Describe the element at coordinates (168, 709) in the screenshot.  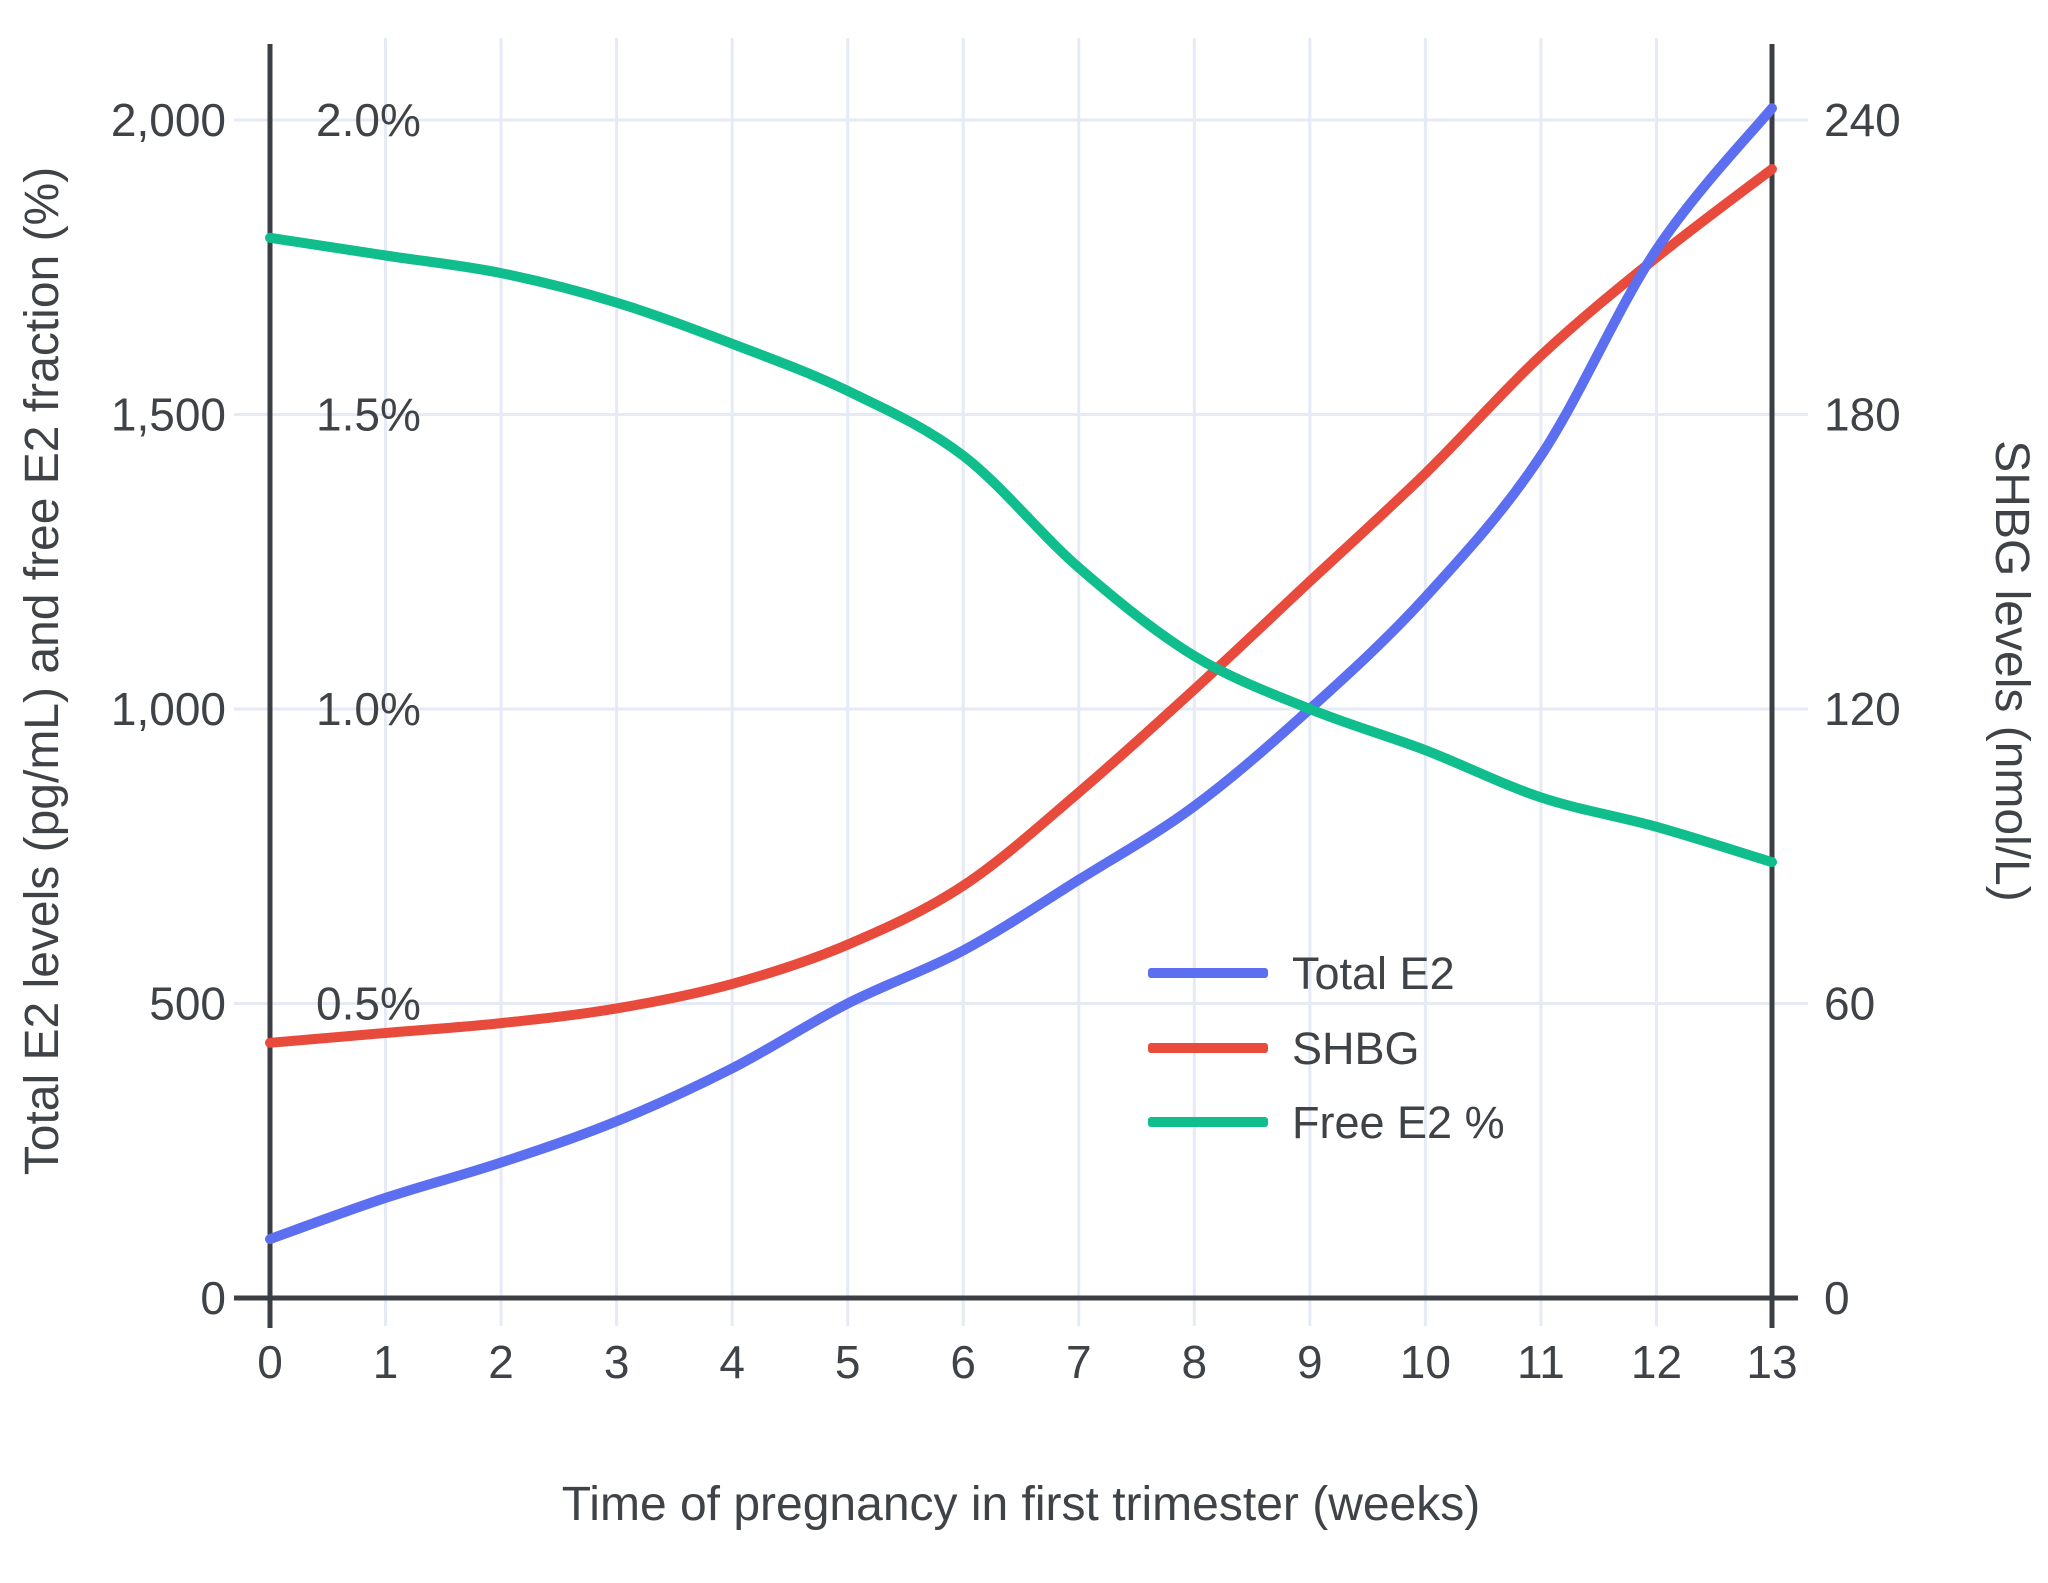
I see `y-axis-left-tick-label: 1,000` at that location.